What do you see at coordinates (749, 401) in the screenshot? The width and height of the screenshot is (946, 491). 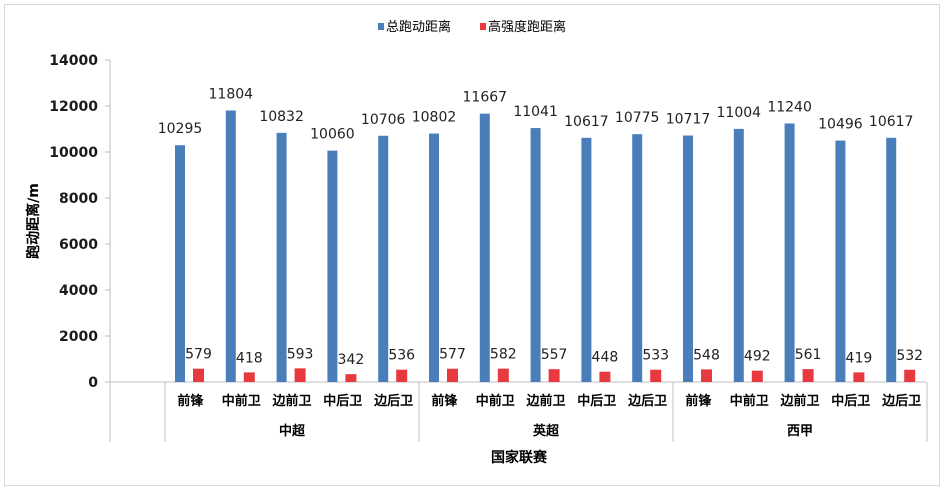 I see `x-category-label-12: 中前卫` at bounding box center [749, 401].